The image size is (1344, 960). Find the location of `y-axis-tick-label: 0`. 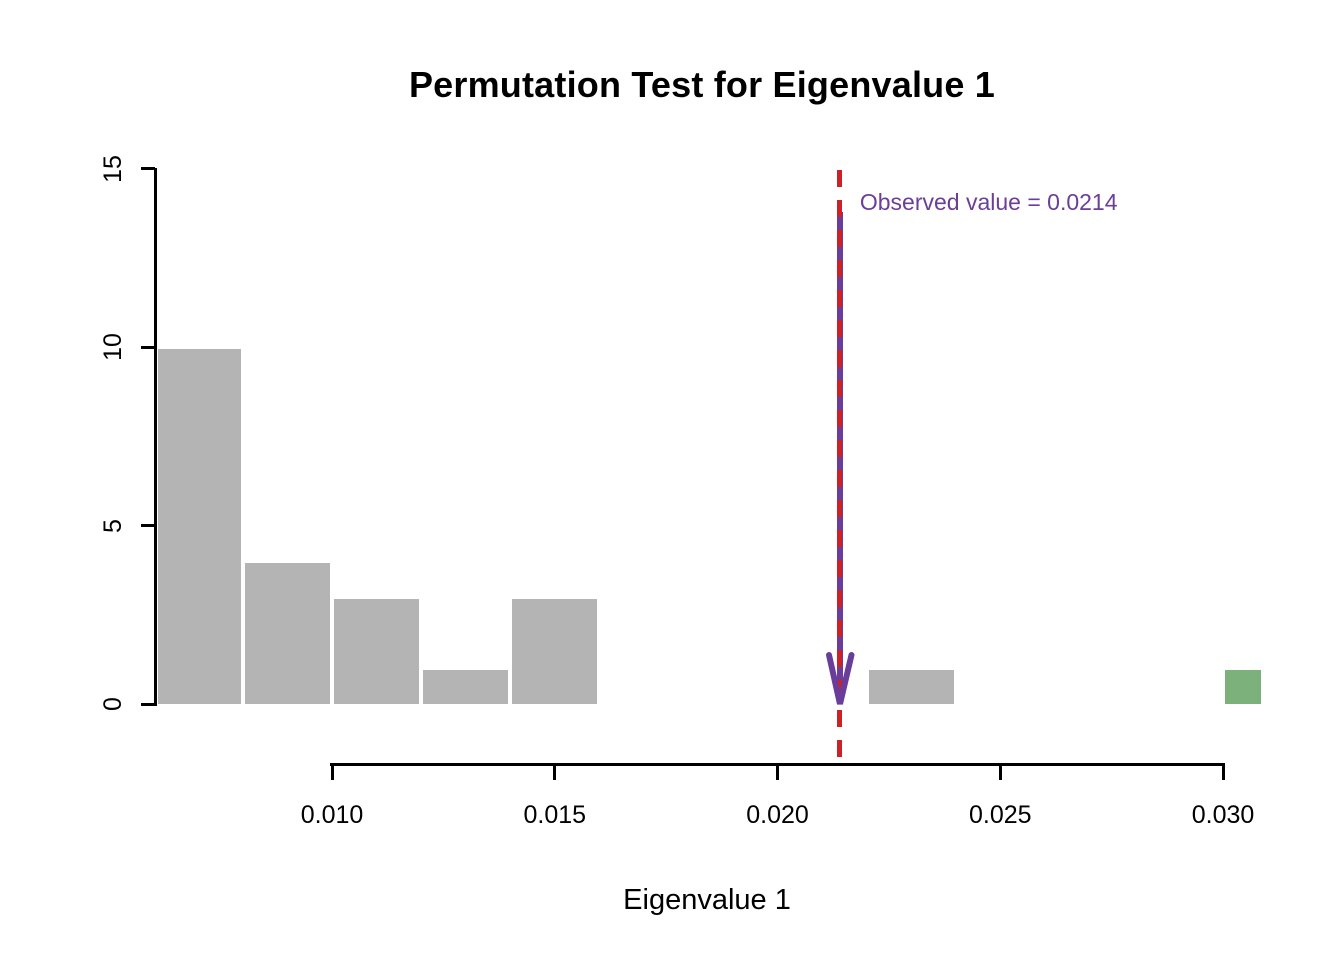

y-axis-tick-label: 0 is located at coordinates (113, 704).